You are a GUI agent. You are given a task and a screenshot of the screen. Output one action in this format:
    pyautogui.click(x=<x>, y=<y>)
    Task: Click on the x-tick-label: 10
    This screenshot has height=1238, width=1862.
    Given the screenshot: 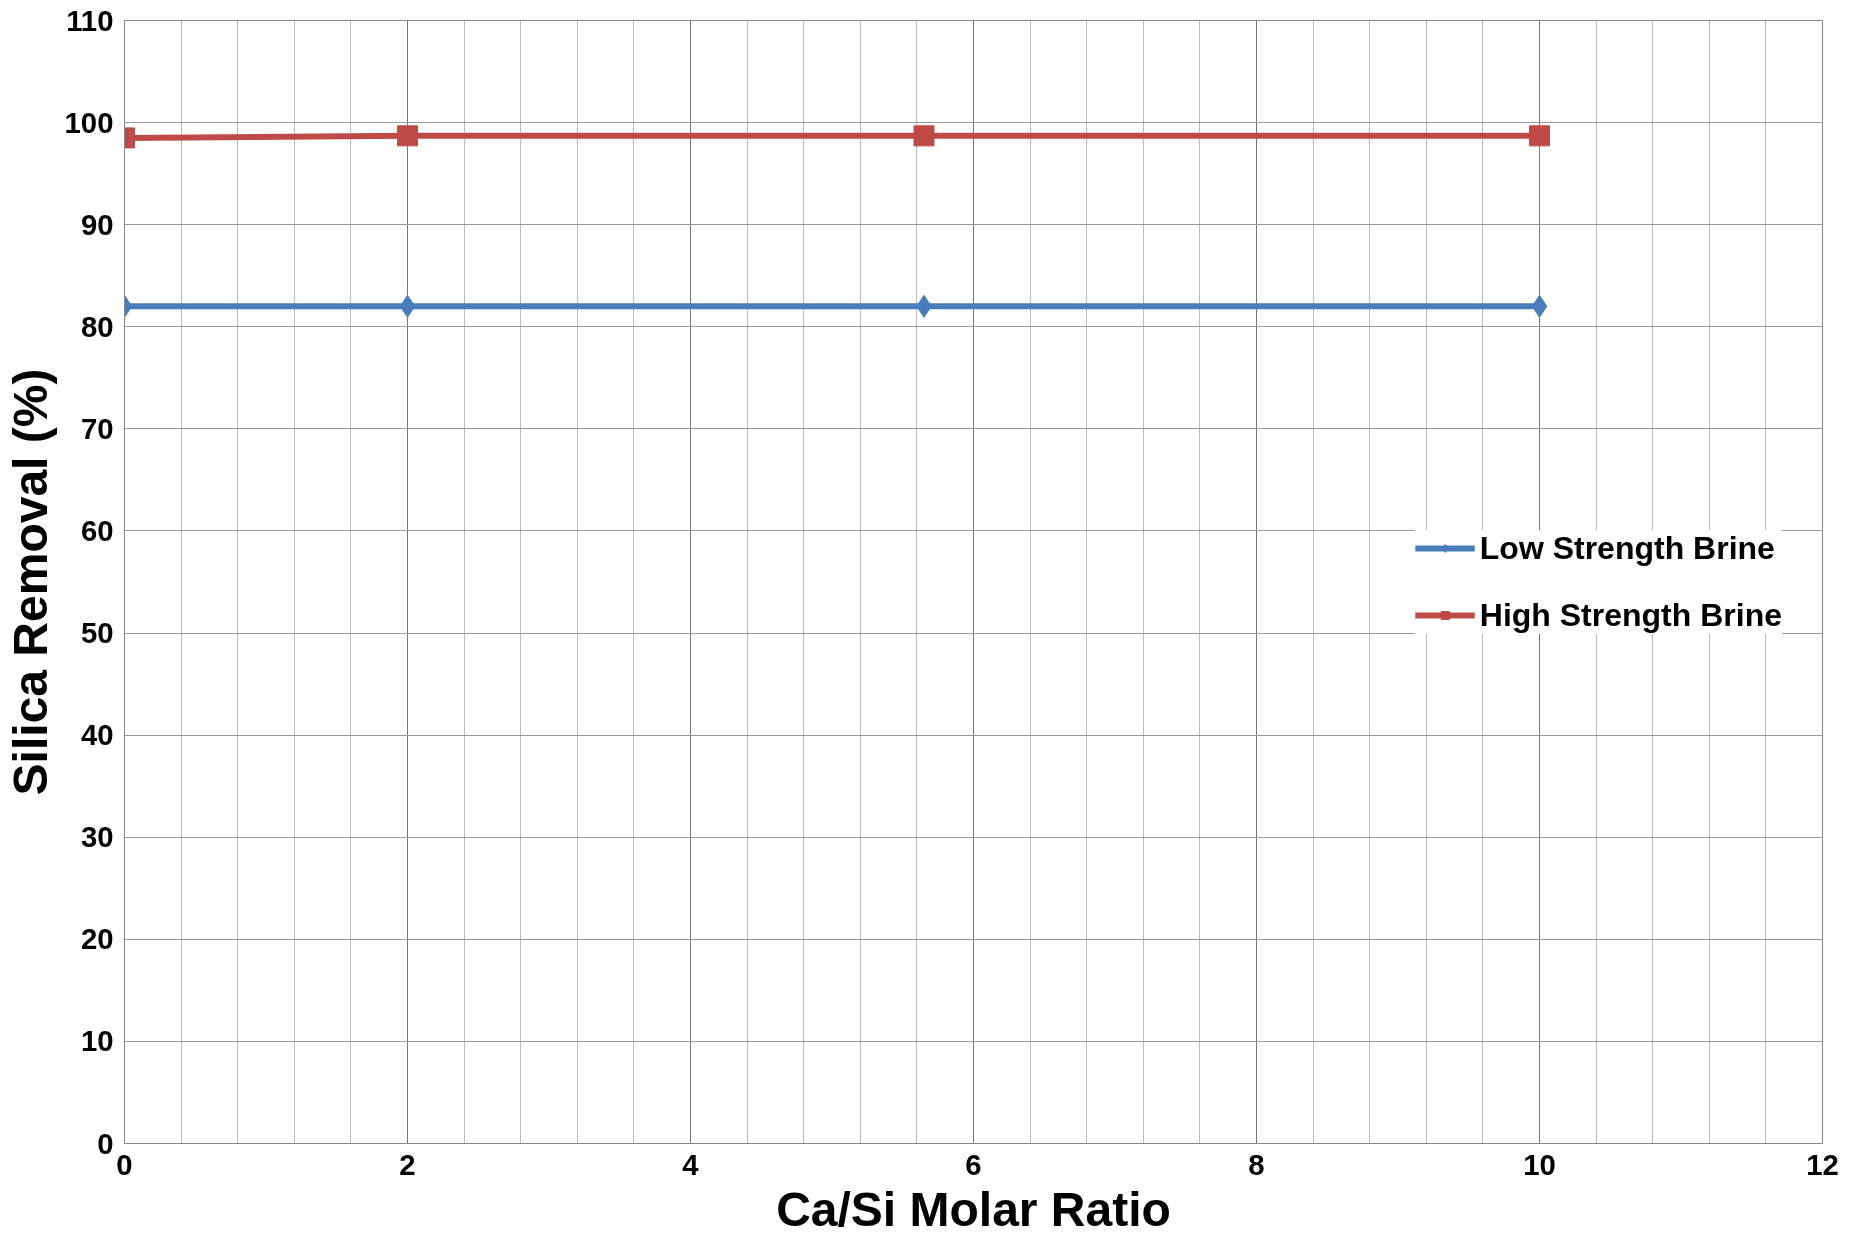 What is the action you would take?
    pyautogui.click(x=1539, y=1164)
    